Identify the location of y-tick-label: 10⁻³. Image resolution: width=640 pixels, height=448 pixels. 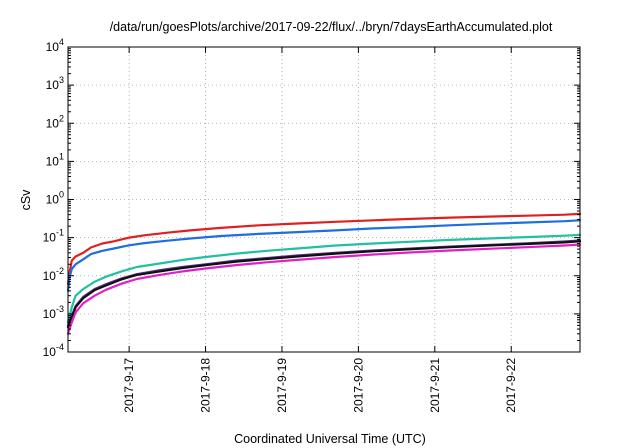
(53, 312).